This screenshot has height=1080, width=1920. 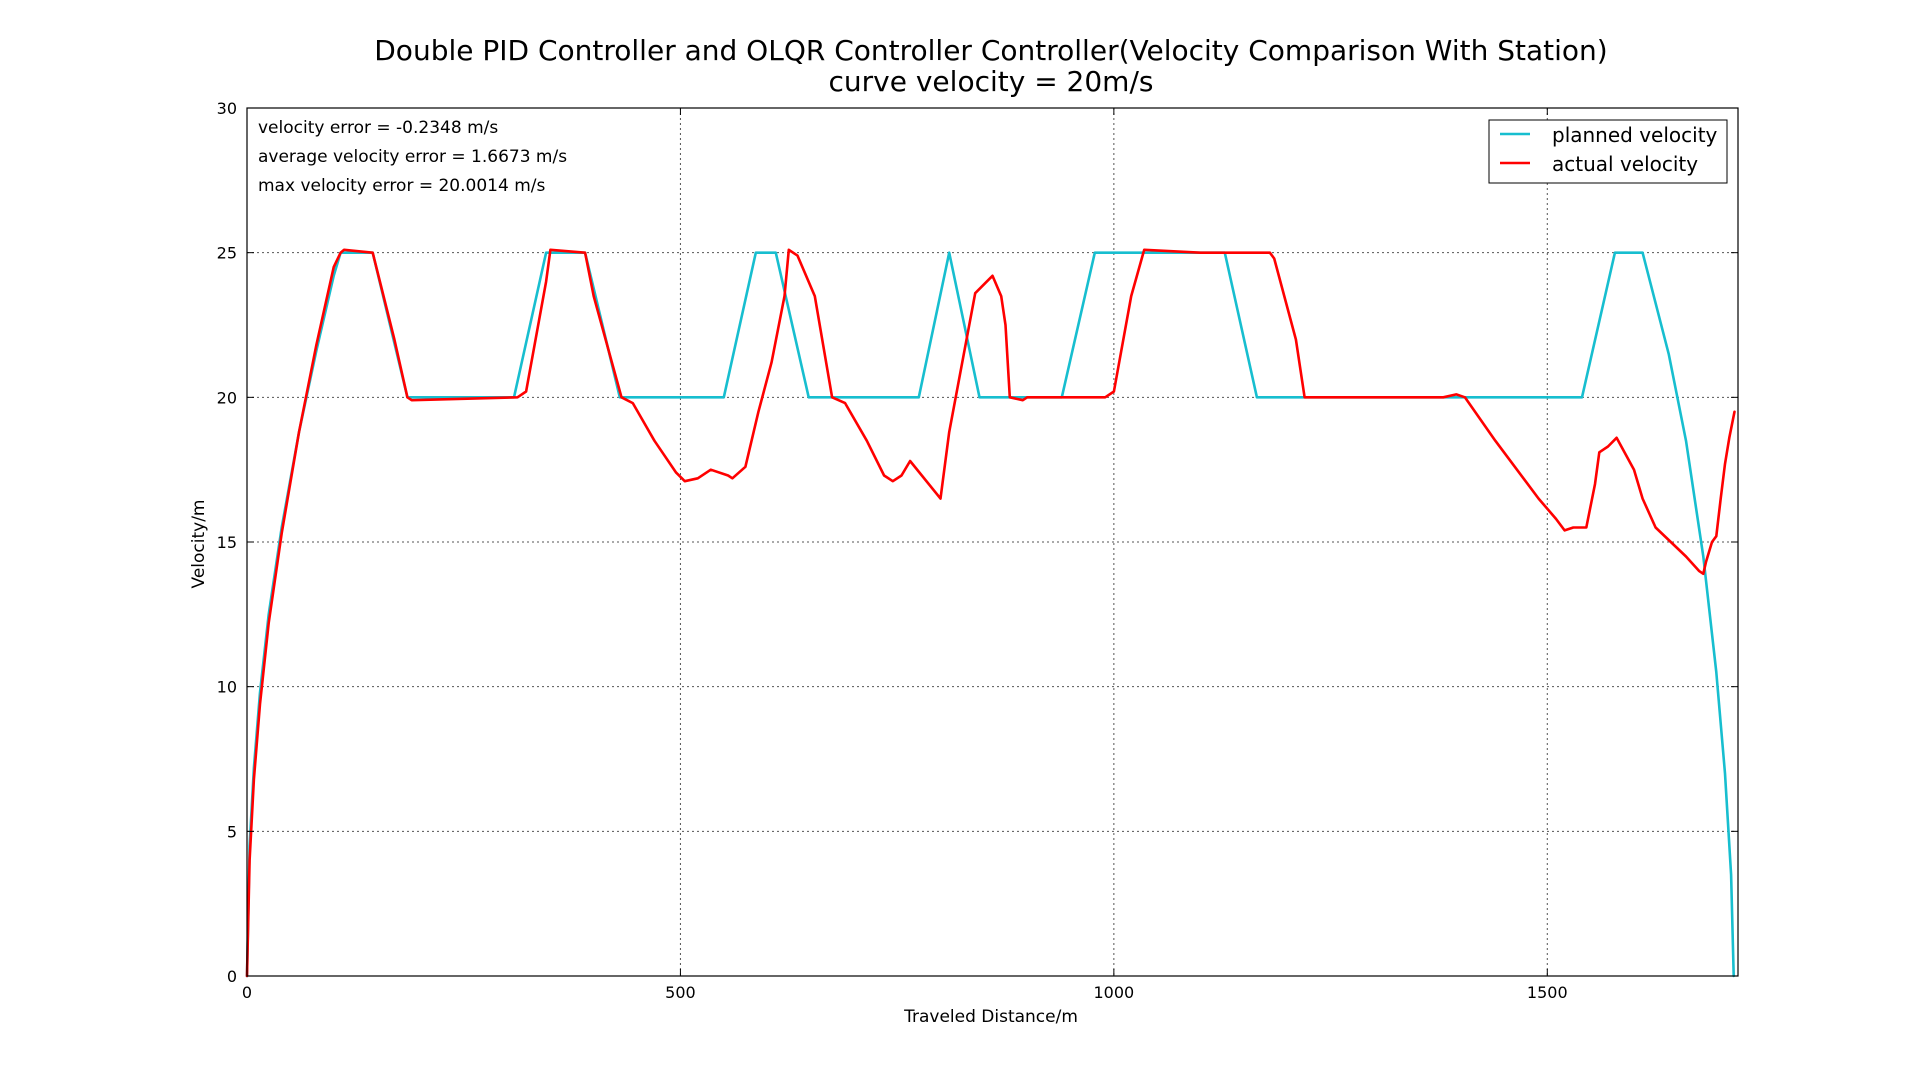 What do you see at coordinates (227, 253) in the screenshot?
I see `y-tick-label: 25` at bounding box center [227, 253].